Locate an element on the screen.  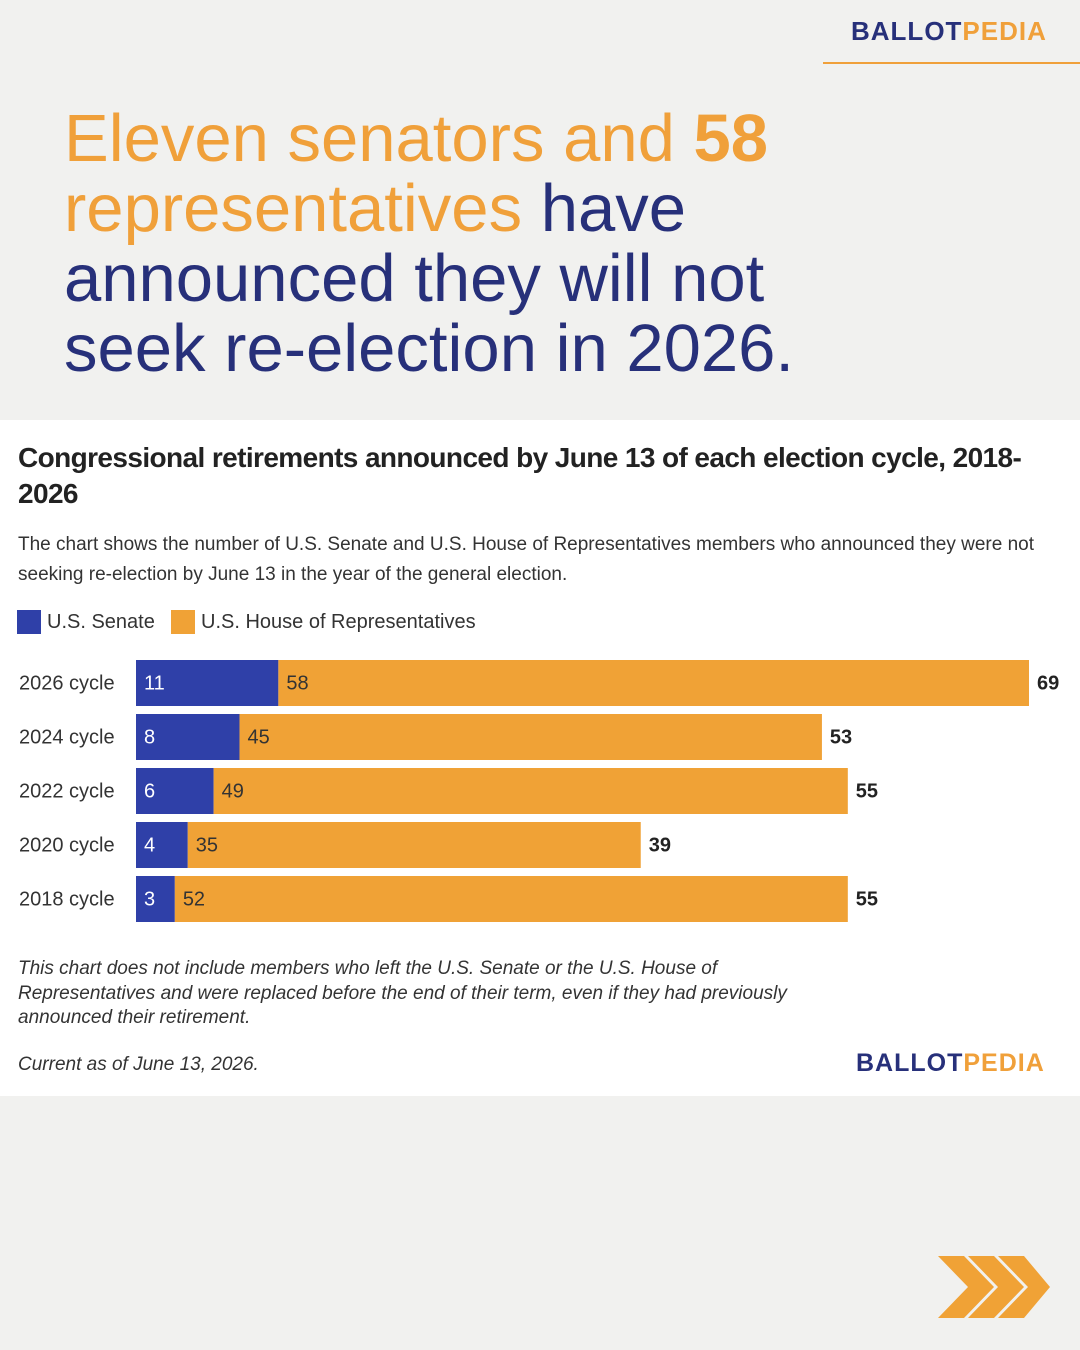
headline-part: representatives is located at coordinates (293, 208).